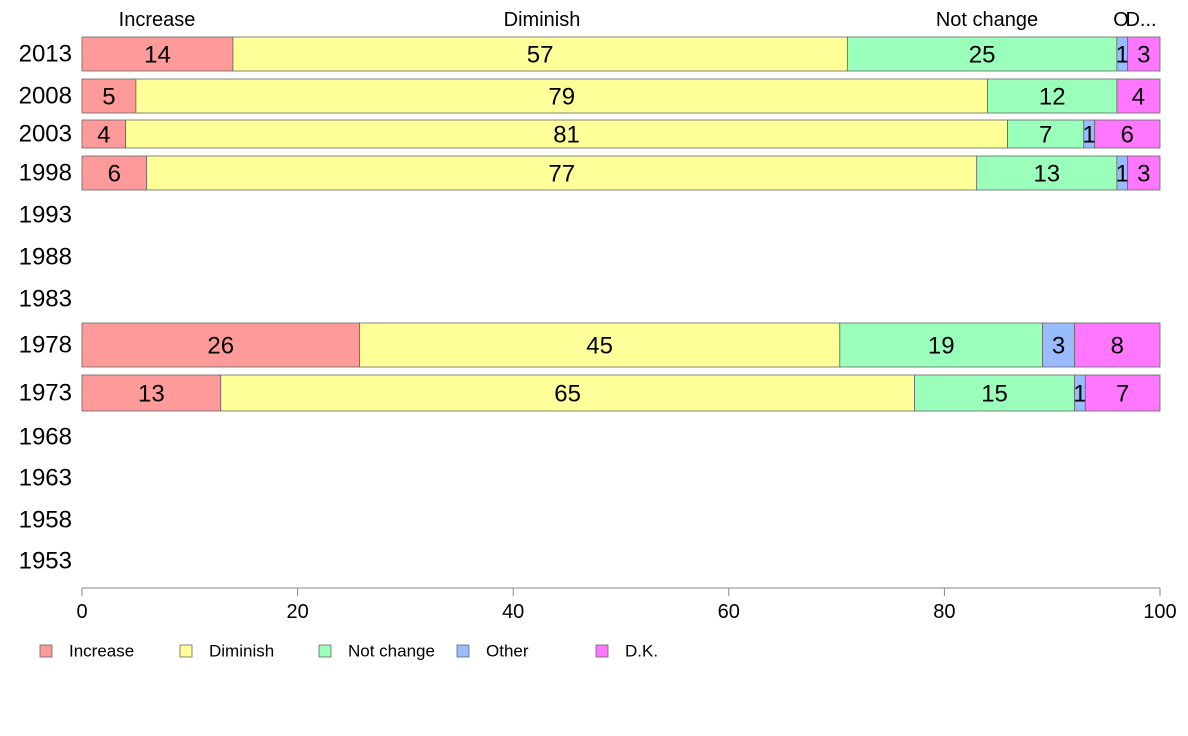 This screenshot has height=736, width=1188. I want to click on bar-row-1998: 6 77 13 1 3, so click(621, 173).